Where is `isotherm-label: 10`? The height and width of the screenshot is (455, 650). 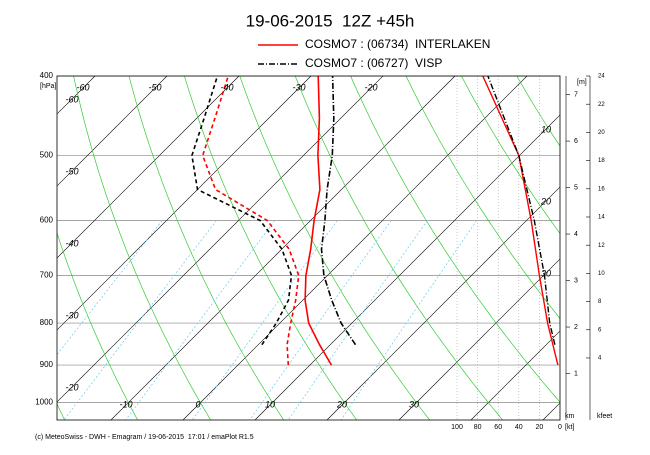 isotherm-label: 10 is located at coordinates (270, 404).